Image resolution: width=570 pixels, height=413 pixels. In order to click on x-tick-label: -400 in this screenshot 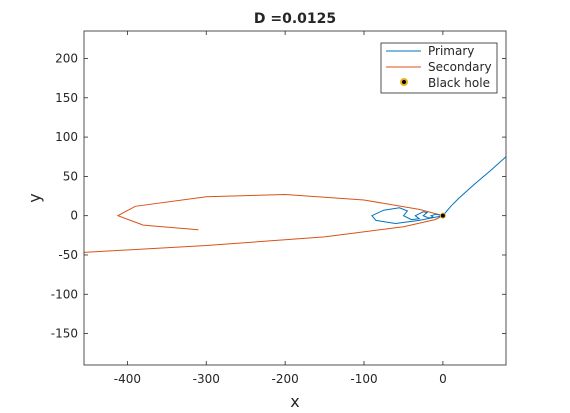, I will do `click(127, 379)`.